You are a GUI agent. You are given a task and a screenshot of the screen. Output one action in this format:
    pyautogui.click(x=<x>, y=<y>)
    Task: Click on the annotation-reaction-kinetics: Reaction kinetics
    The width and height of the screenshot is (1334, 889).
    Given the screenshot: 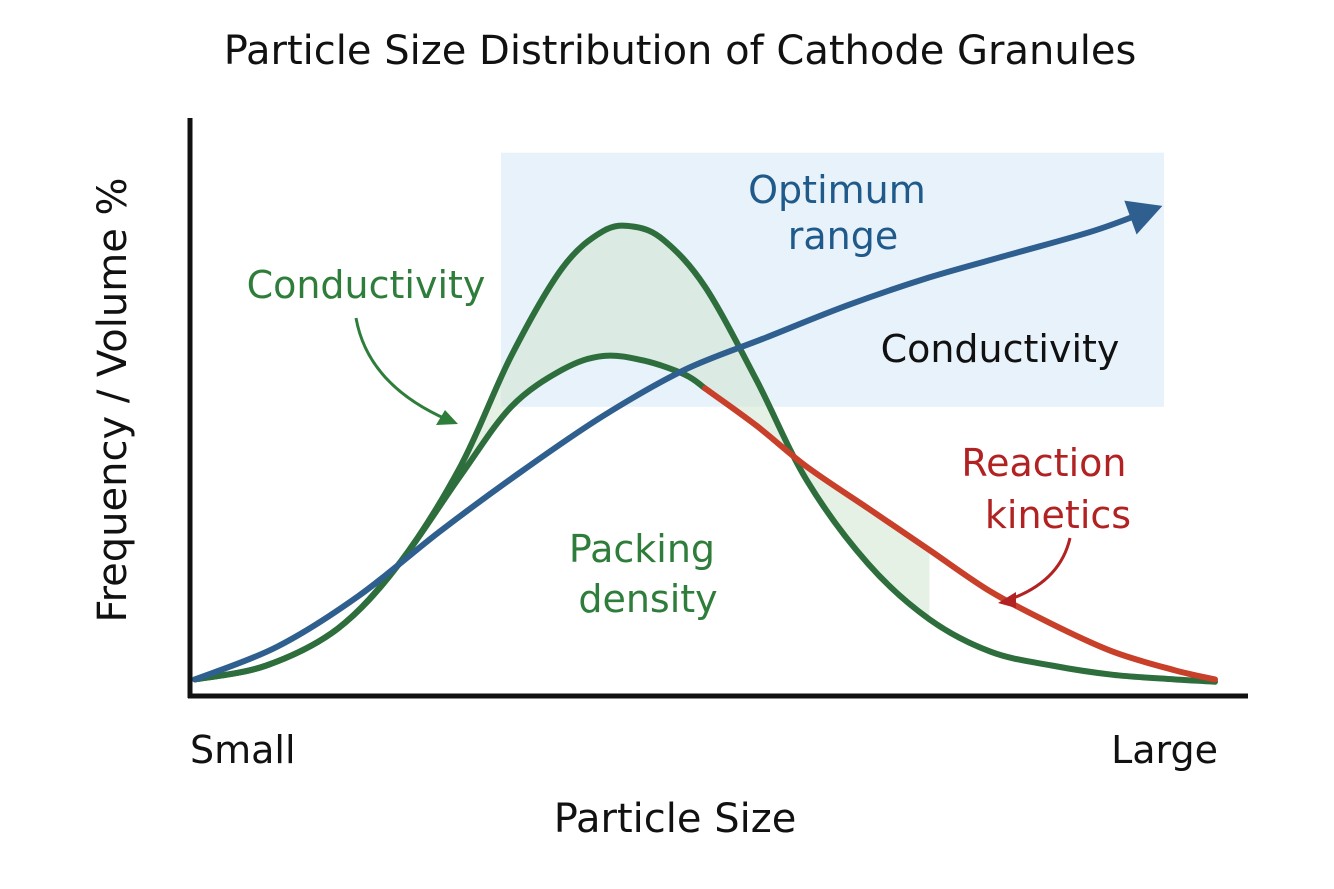 What is the action you would take?
    pyautogui.click(x=1049, y=489)
    